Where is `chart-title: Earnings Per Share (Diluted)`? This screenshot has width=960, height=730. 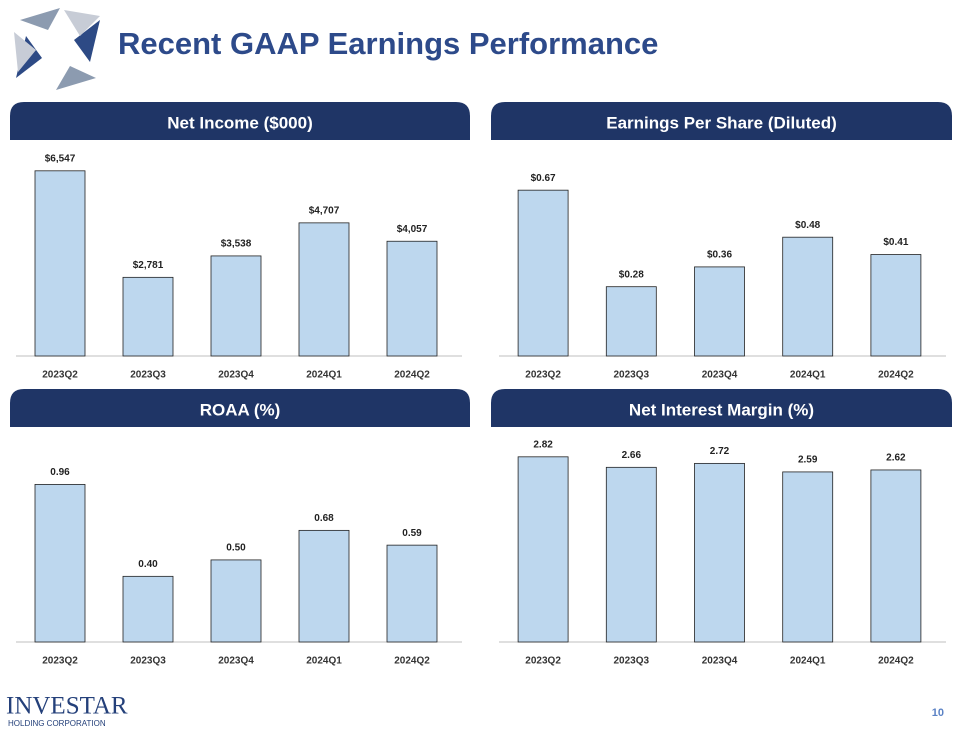 chart-title: Earnings Per Share (Diluted) is located at coordinates (721, 122).